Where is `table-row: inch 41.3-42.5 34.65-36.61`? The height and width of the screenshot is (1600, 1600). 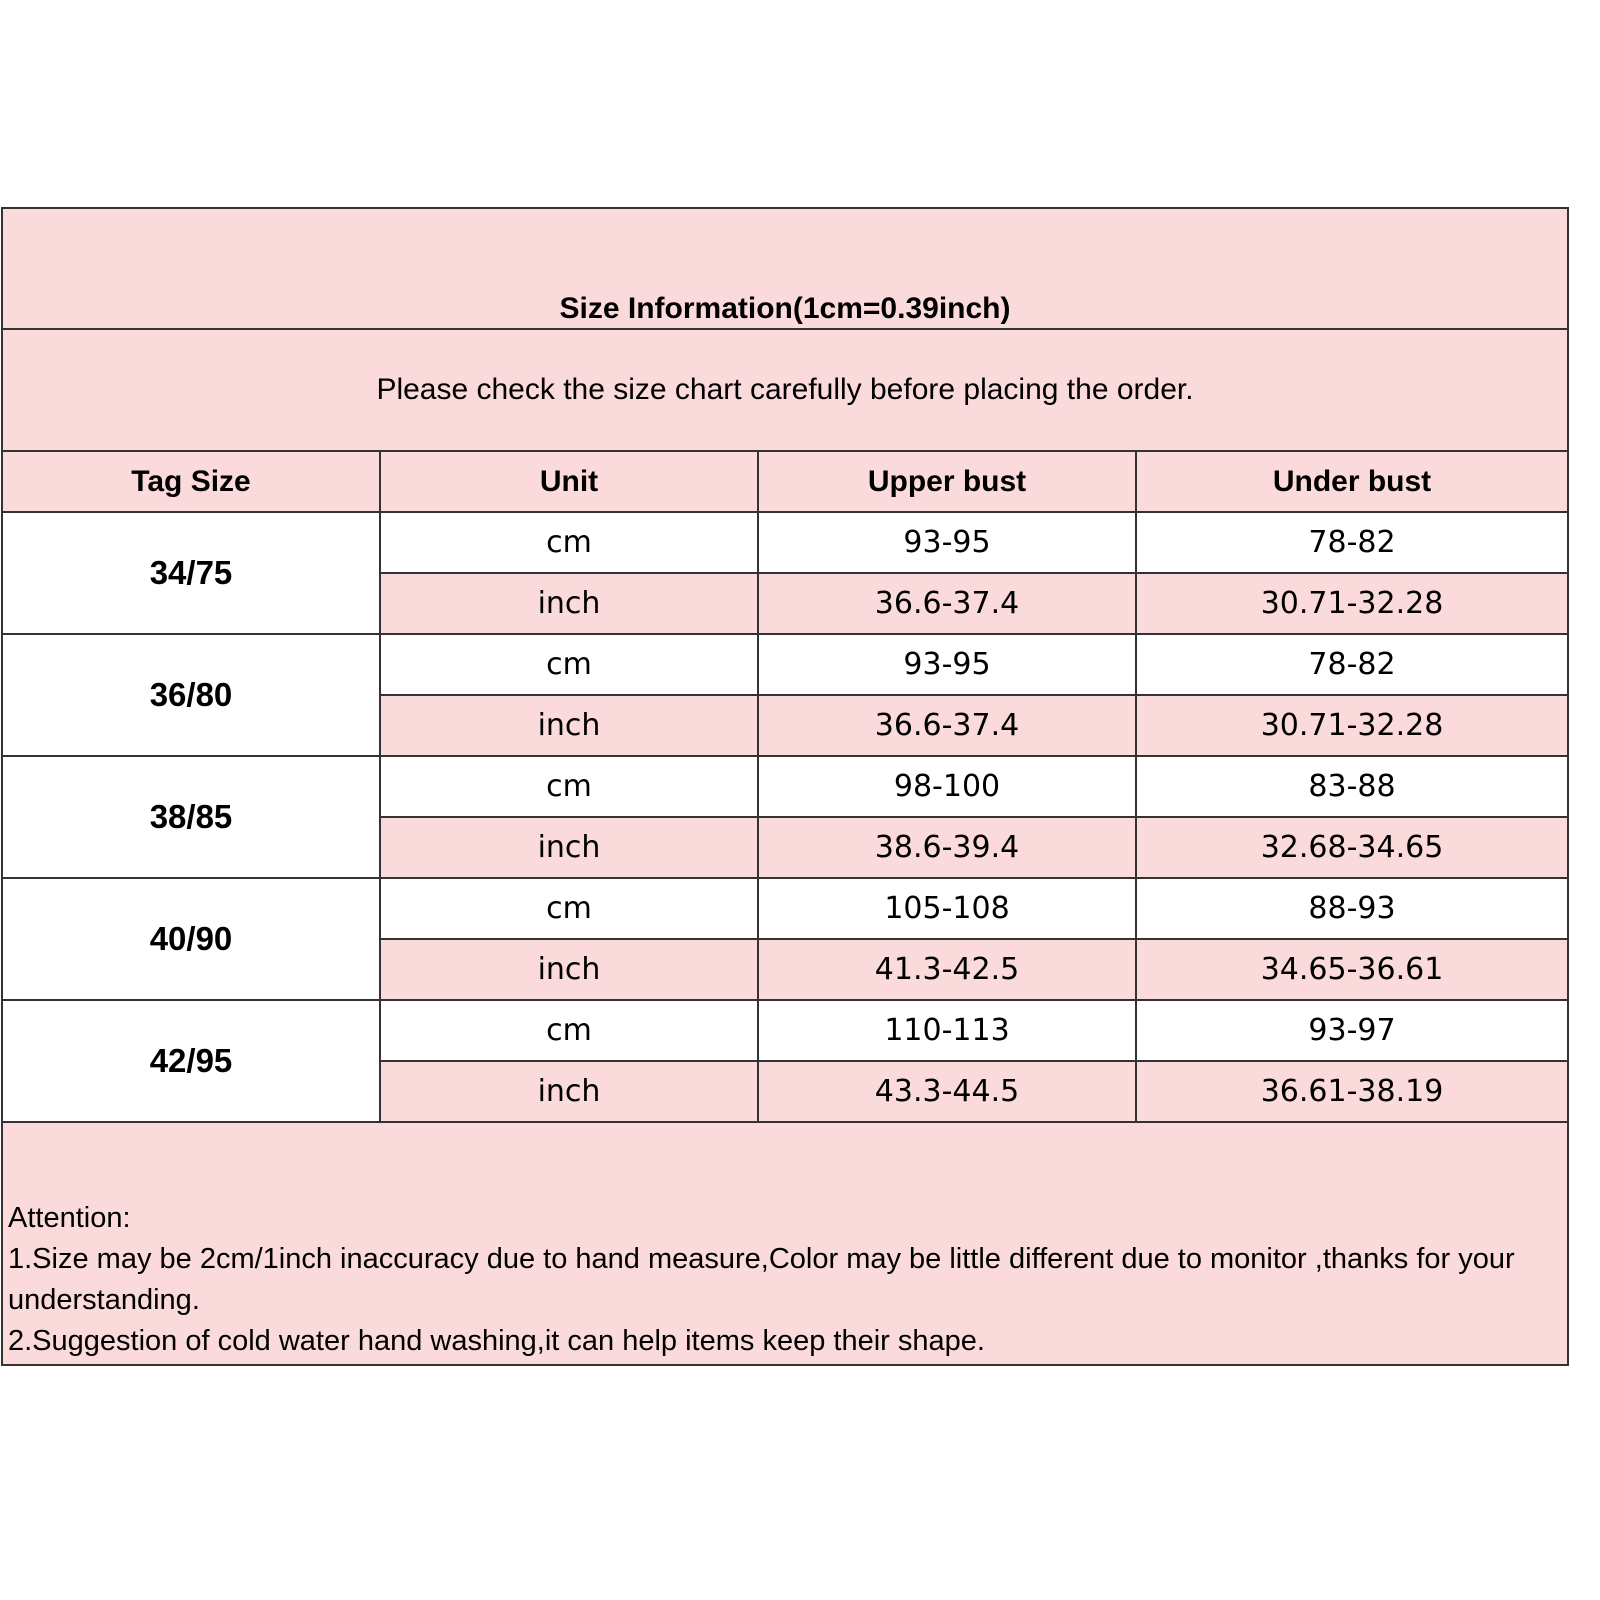 table-row: inch 41.3-42.5 34.65-36.61 is located at coordinates (786, 969).